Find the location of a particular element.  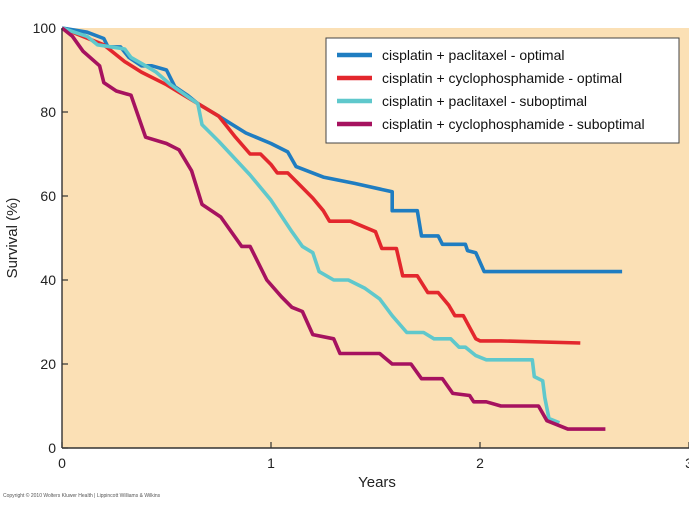

x-tick-label: 1 is located at coordinates (271, 463).